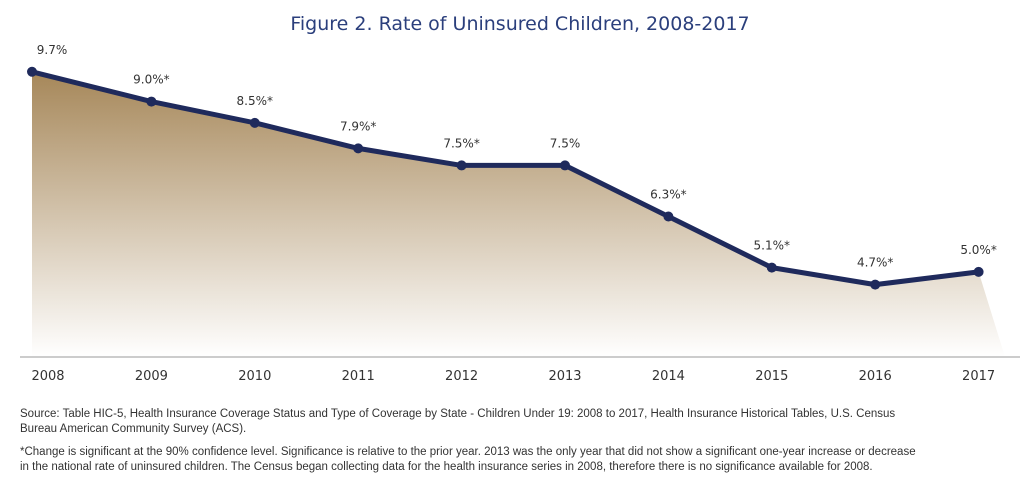  Describe the element at coordinates (461, 143) in the screenshot. I see `value-label: 7.5%*` at that location.